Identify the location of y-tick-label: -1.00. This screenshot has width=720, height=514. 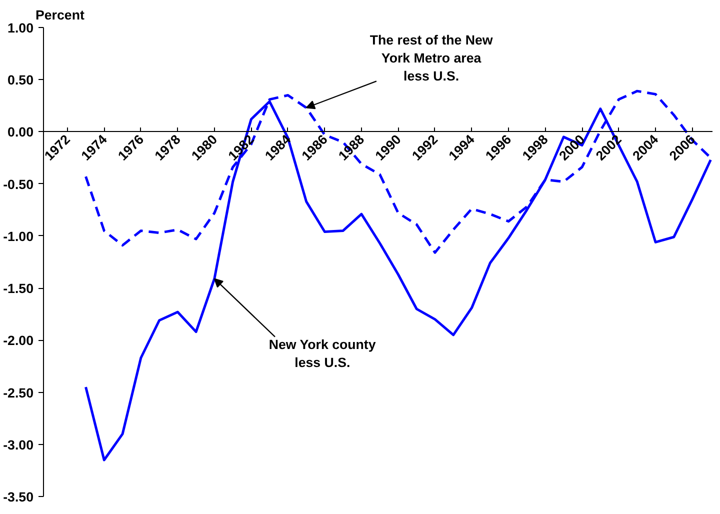
(18, 236).